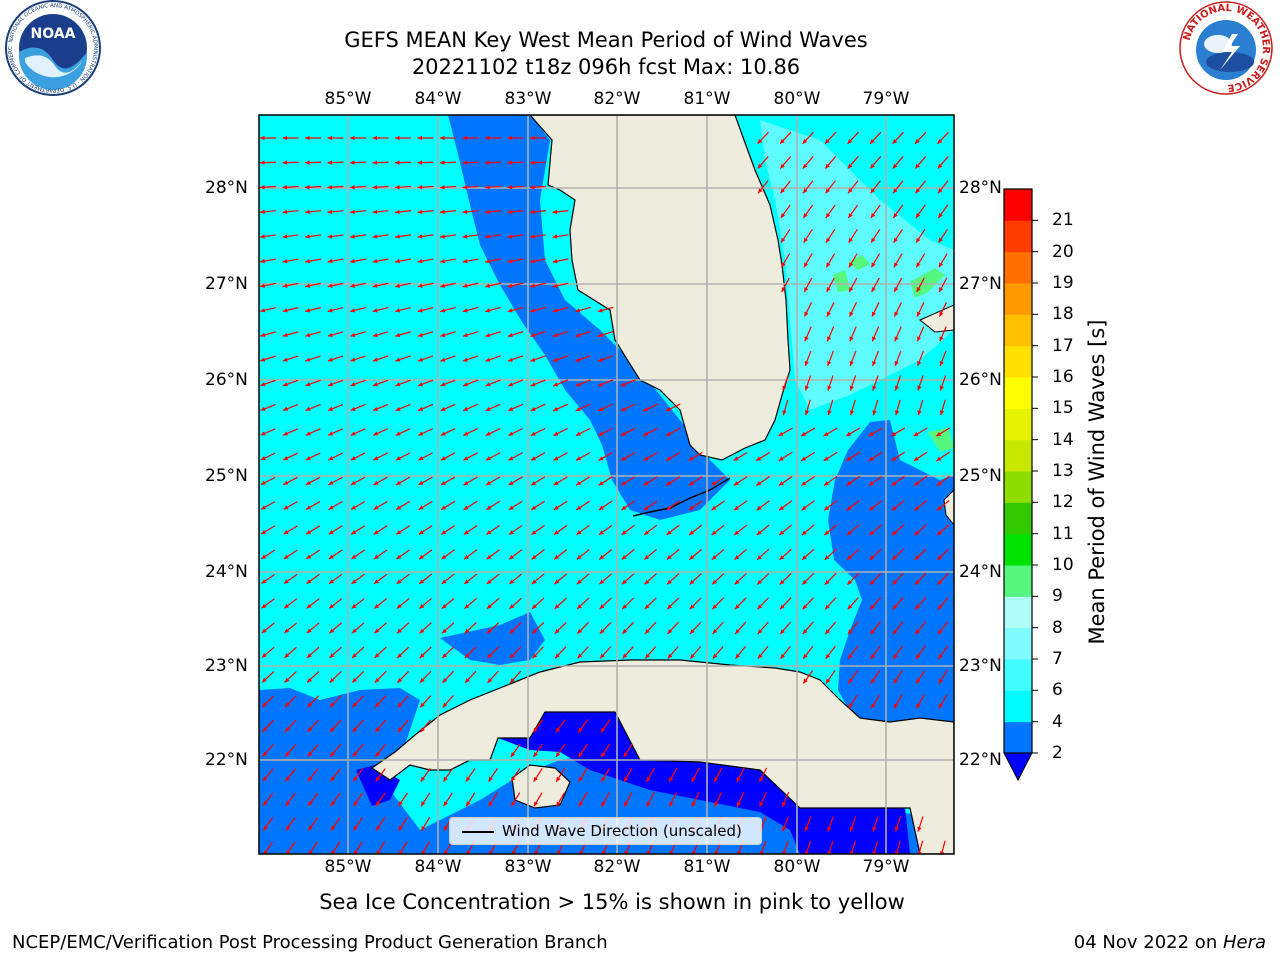 Image resolution: width=1280 pixels, height=960 pixels. What do you see at coordinates (1057, 753) in the screenshot?
I see `colorbar-tick-label: 2` at bounding box center [1057, 753].